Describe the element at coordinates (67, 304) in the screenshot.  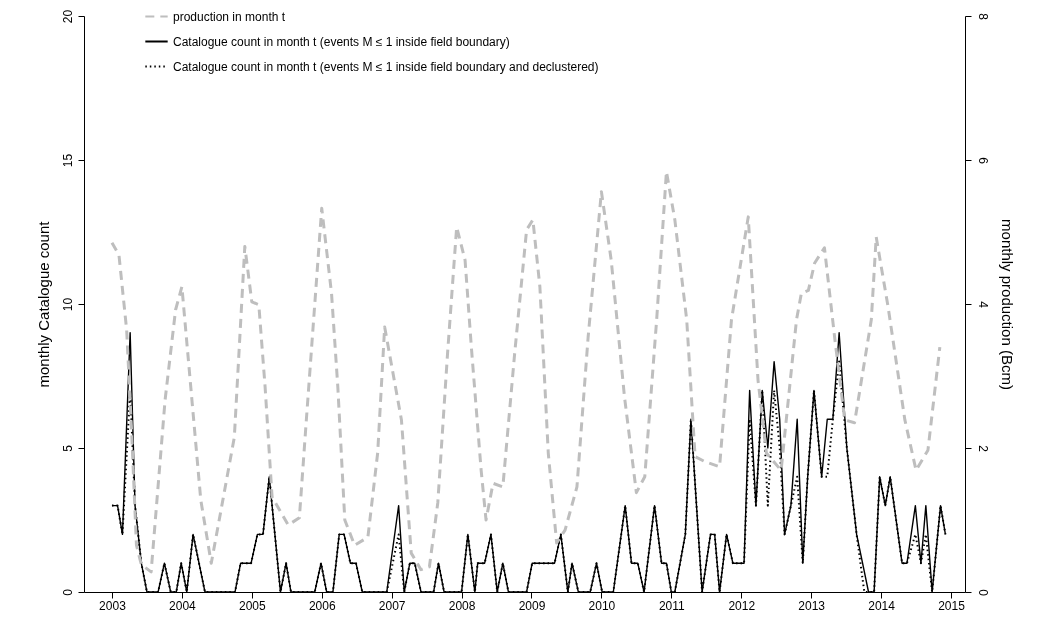
I see `y-tick-label: 10` at that location.